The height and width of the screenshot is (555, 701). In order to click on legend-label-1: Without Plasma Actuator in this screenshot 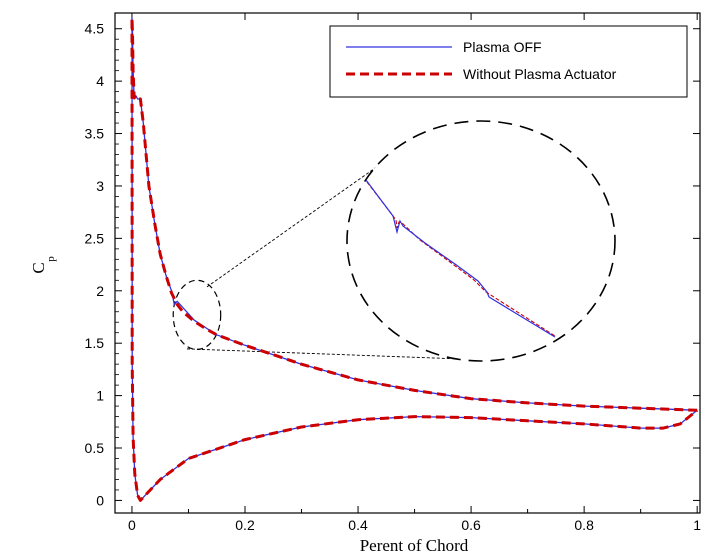, I will do `click(540, 74)`.